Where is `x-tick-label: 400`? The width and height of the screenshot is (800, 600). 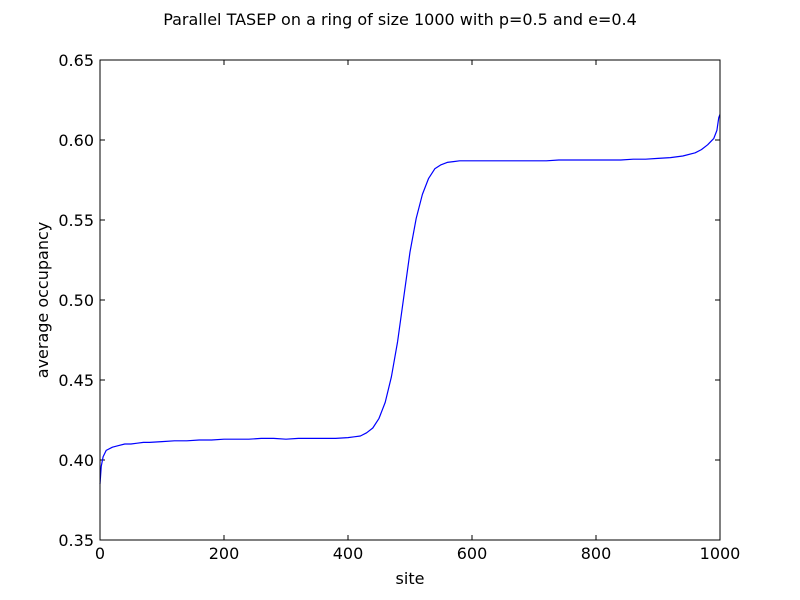
x-tick-label: 400 is located at coordinates (348, 553).